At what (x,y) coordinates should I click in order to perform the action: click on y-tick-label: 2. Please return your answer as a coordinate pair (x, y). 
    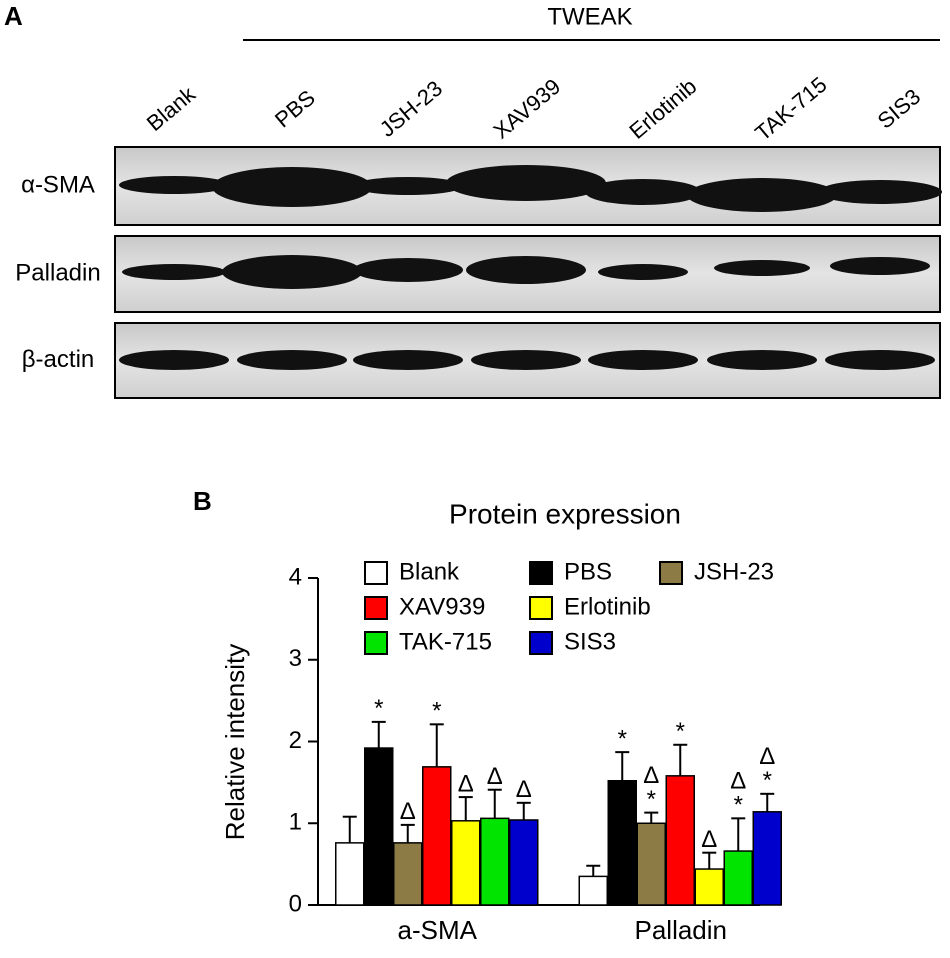
    Looking at the image, I should click on (295, 740).